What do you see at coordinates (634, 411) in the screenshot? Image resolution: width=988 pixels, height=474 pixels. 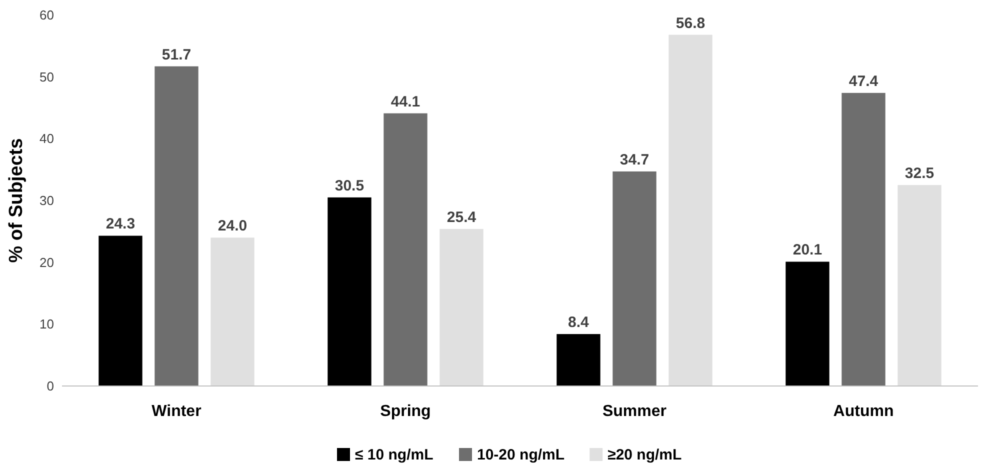 I see `x-tick-label: Summer` at bounding box center [634, 411].